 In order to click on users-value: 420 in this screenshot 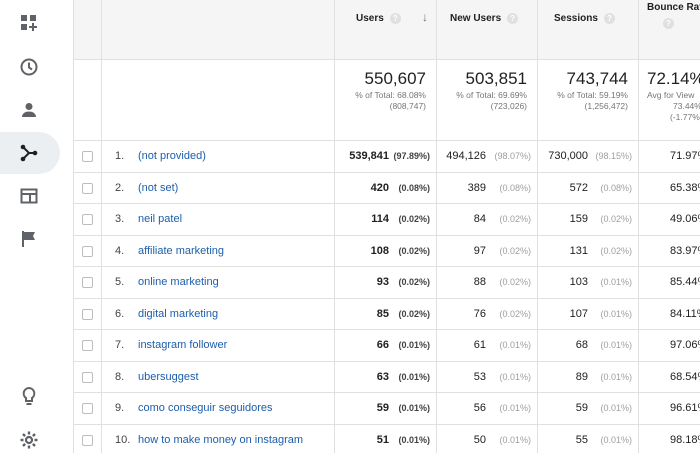, I will do `click(379, 187)`.